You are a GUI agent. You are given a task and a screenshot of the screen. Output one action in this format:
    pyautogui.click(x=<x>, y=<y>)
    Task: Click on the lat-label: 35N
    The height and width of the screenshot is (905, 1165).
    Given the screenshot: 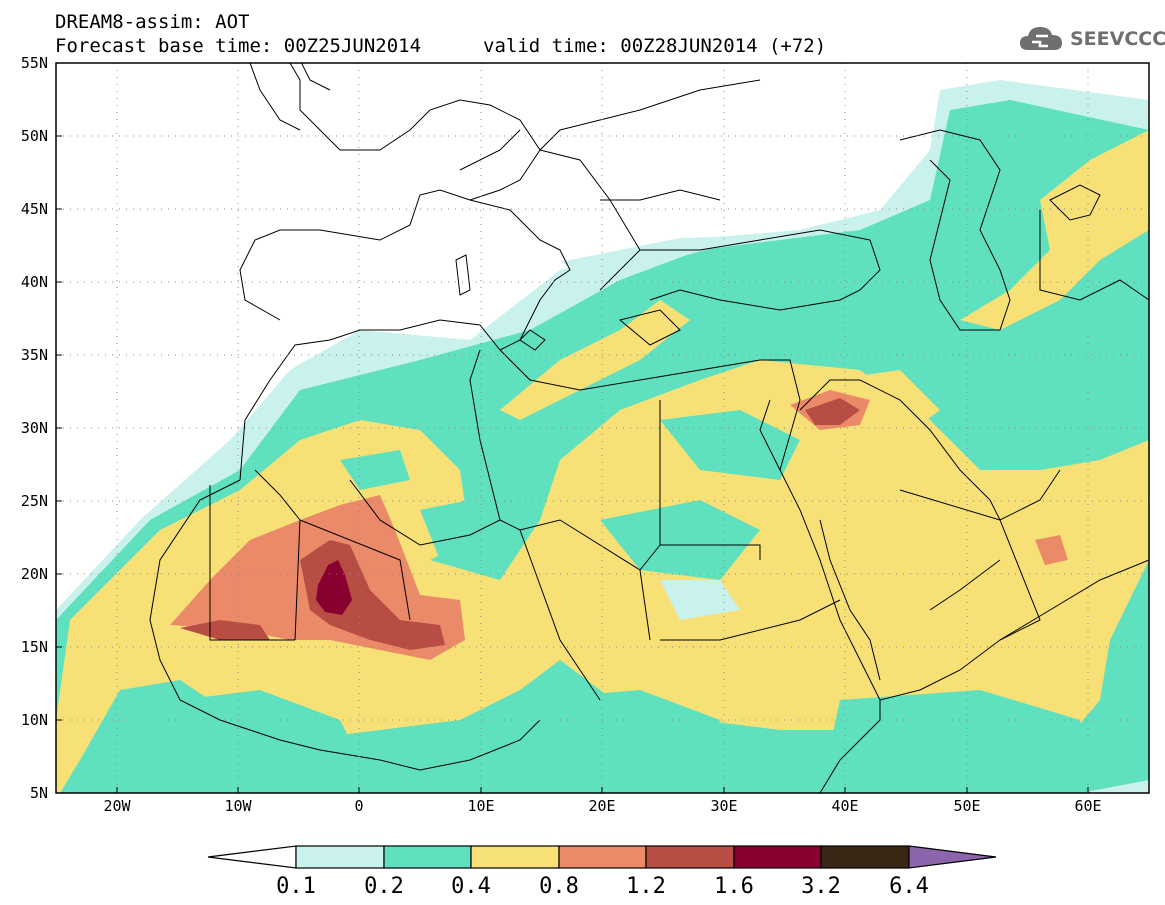 What is the action you would take?
    pyautogui.click(x=34, y=355)
    